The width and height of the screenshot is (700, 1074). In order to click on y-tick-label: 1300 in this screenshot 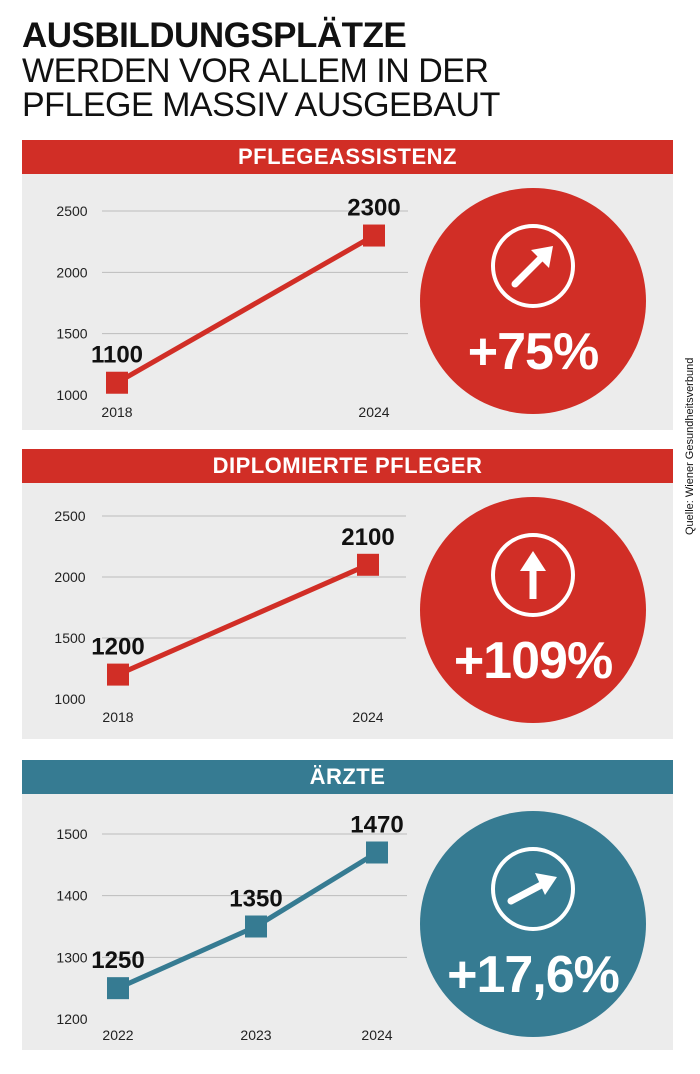, I will do `click(71, 957)`.